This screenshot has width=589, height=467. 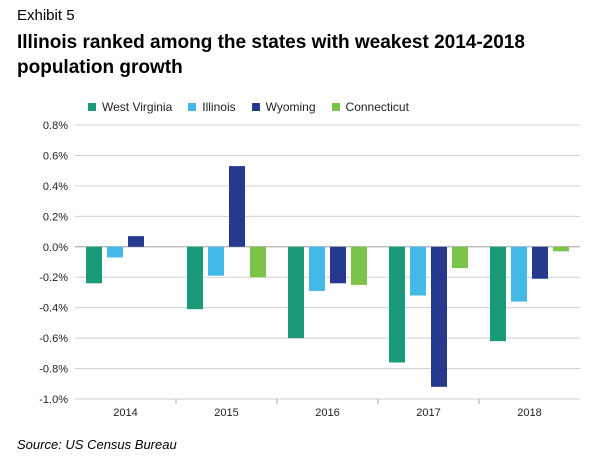 I want to click on legend-item-wyoming: Wyoming, so click(x=283, y=107).